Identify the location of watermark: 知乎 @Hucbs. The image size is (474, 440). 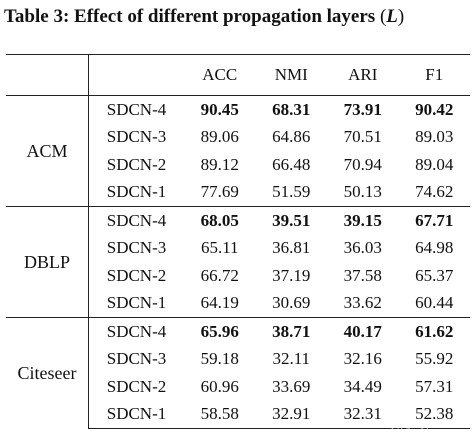
(429, 424).